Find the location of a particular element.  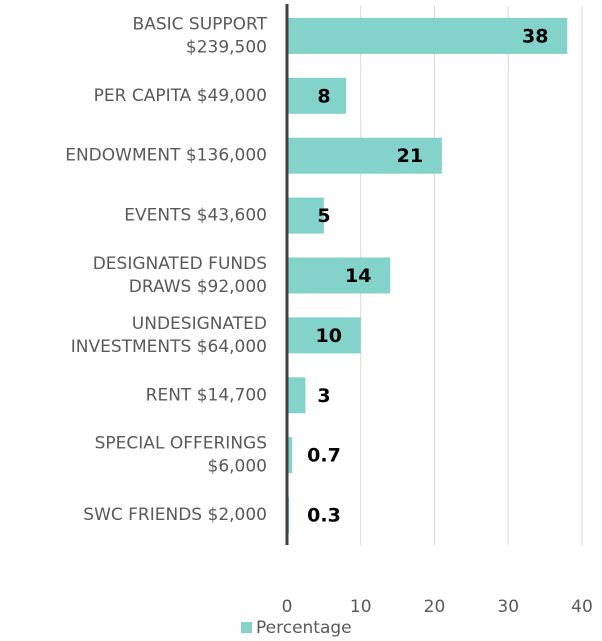

data-label: 10 is located at coordinates (329, 336).